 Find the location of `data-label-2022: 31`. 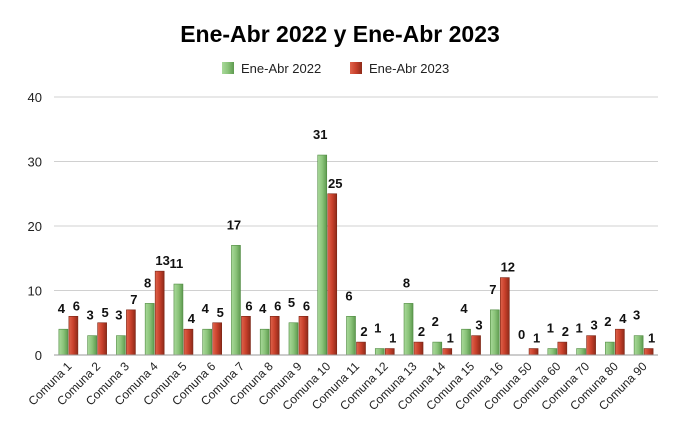

data-label-2022: 31 is located at coordinates (320, 134).